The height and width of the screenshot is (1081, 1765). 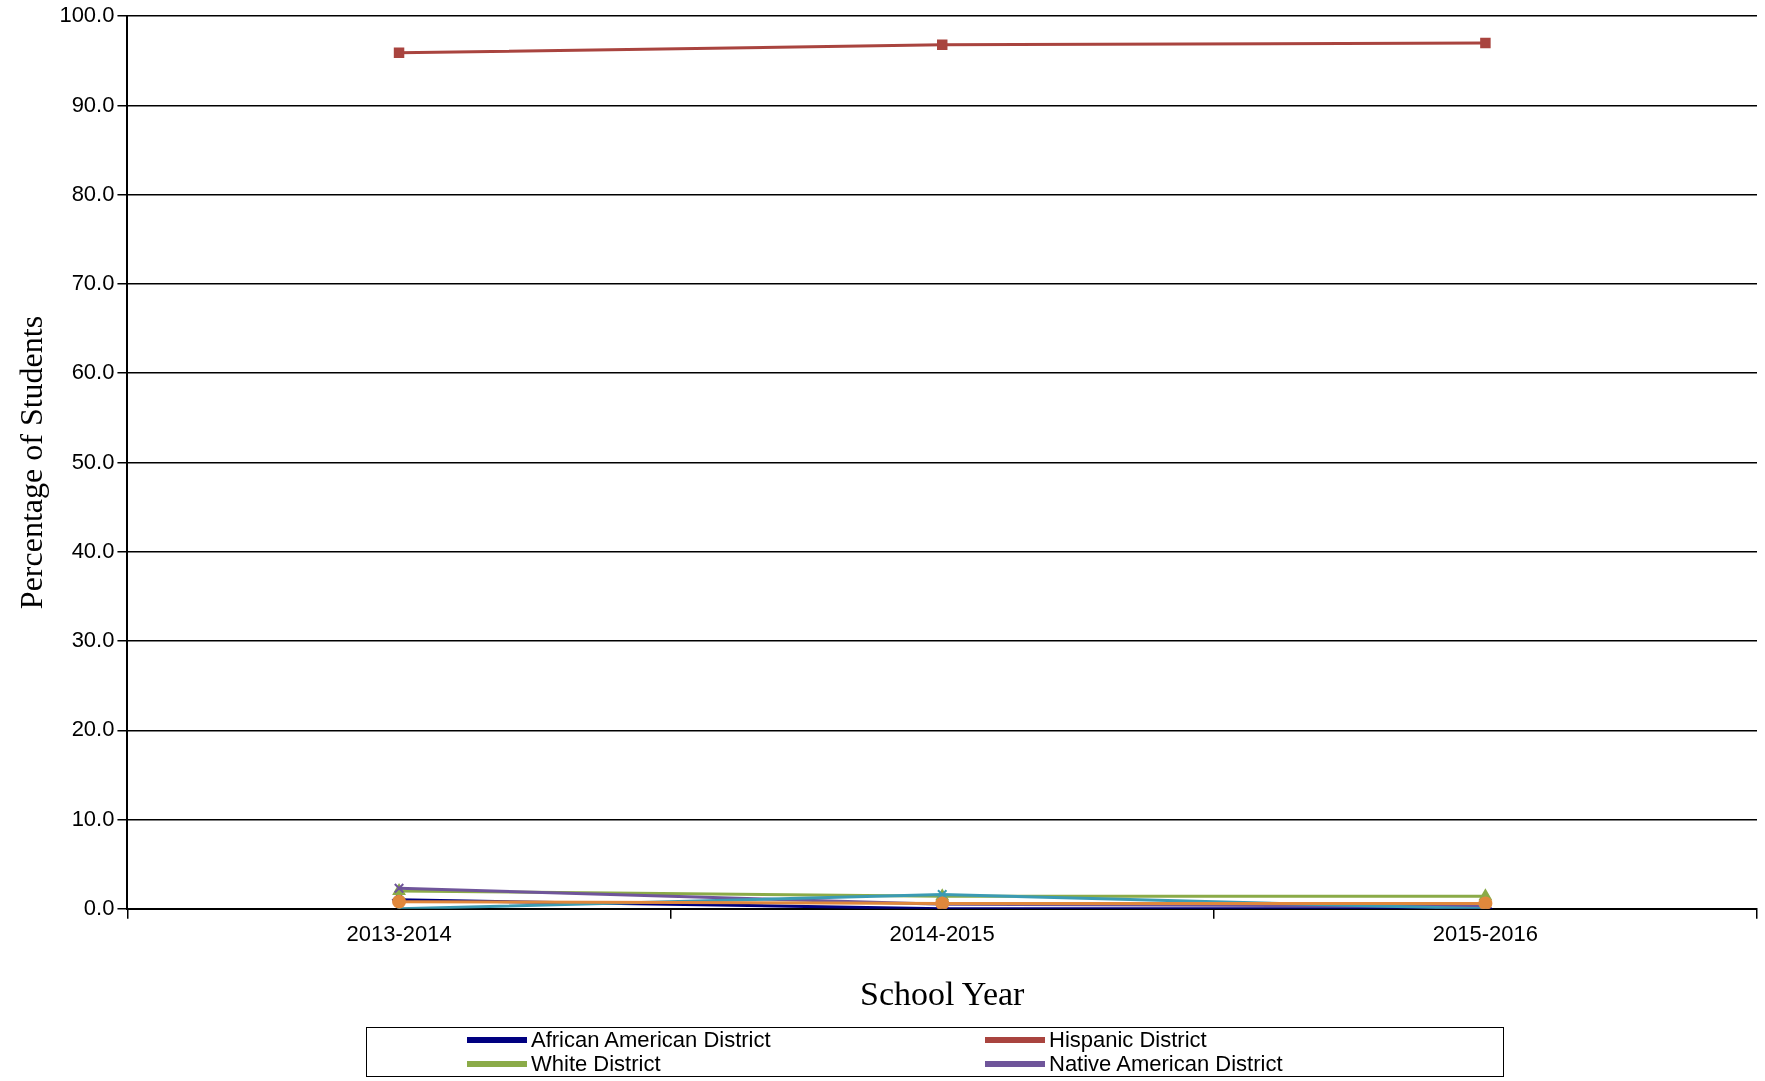 I want to click on y-tick-label: 70.0, so click(x=93, y=283).